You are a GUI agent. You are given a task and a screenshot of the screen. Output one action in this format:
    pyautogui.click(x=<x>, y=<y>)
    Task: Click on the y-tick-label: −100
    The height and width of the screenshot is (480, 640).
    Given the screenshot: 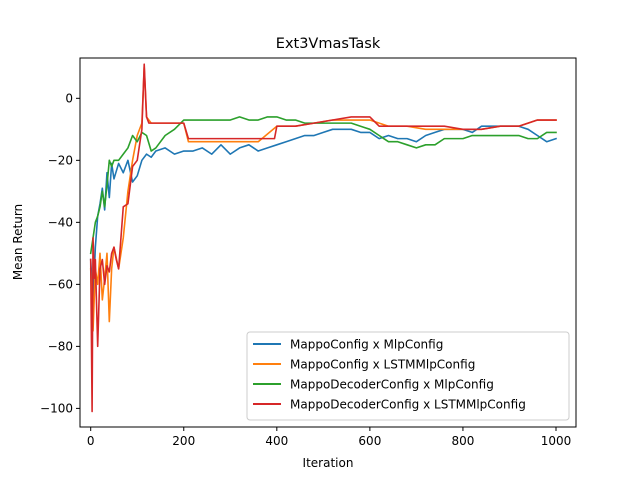 What is the action you would take?
    pyautogui.click(x=56, y=408)
    